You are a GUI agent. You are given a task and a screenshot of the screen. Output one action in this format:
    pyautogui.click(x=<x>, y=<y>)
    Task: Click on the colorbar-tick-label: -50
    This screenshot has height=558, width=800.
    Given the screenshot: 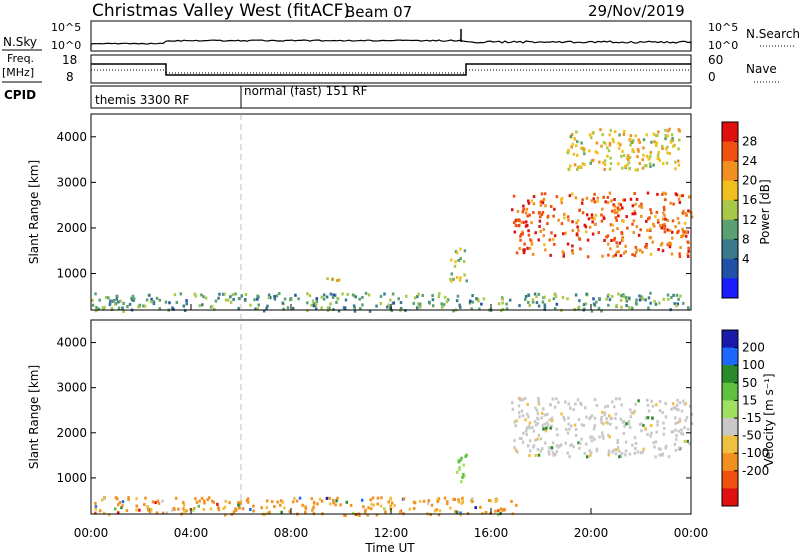 What is the action you would take?
    pyautogui.click(x=752, y=436)
    